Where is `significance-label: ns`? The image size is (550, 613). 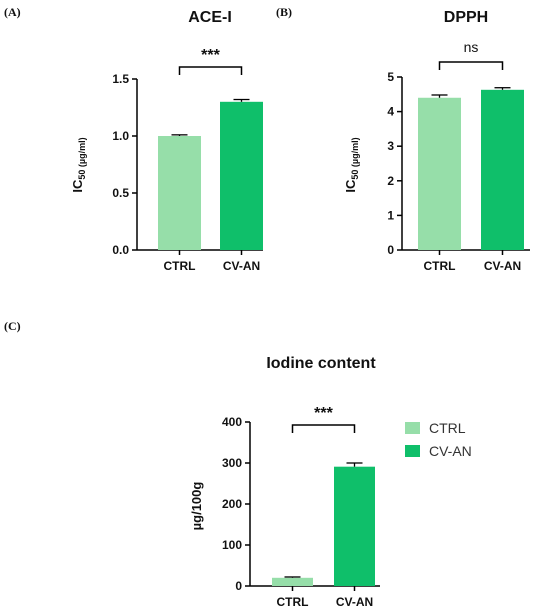
significance-label: ns is located at coordinates (471, 47).